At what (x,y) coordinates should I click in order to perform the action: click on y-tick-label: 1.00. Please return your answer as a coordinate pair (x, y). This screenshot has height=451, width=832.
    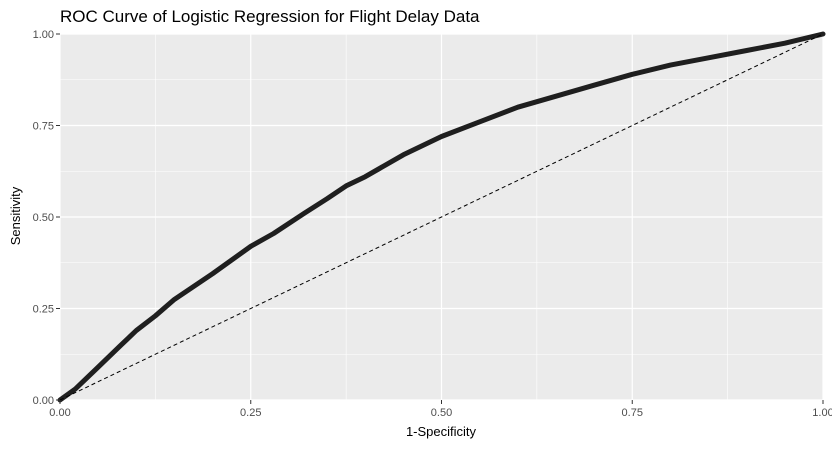
    Looking at the image, I should click on (43, 35).